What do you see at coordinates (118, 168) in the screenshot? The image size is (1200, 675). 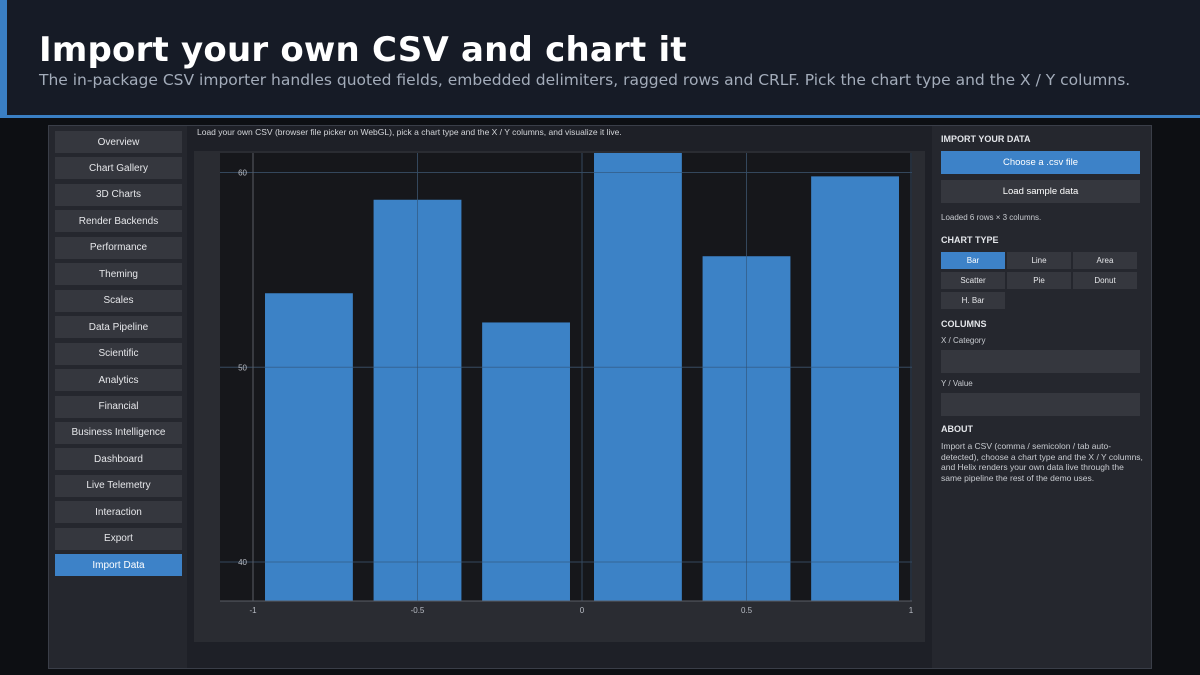 I see `sidebar-item-chart-gallery: Chart Gallery` at bounding box center [118, 168].